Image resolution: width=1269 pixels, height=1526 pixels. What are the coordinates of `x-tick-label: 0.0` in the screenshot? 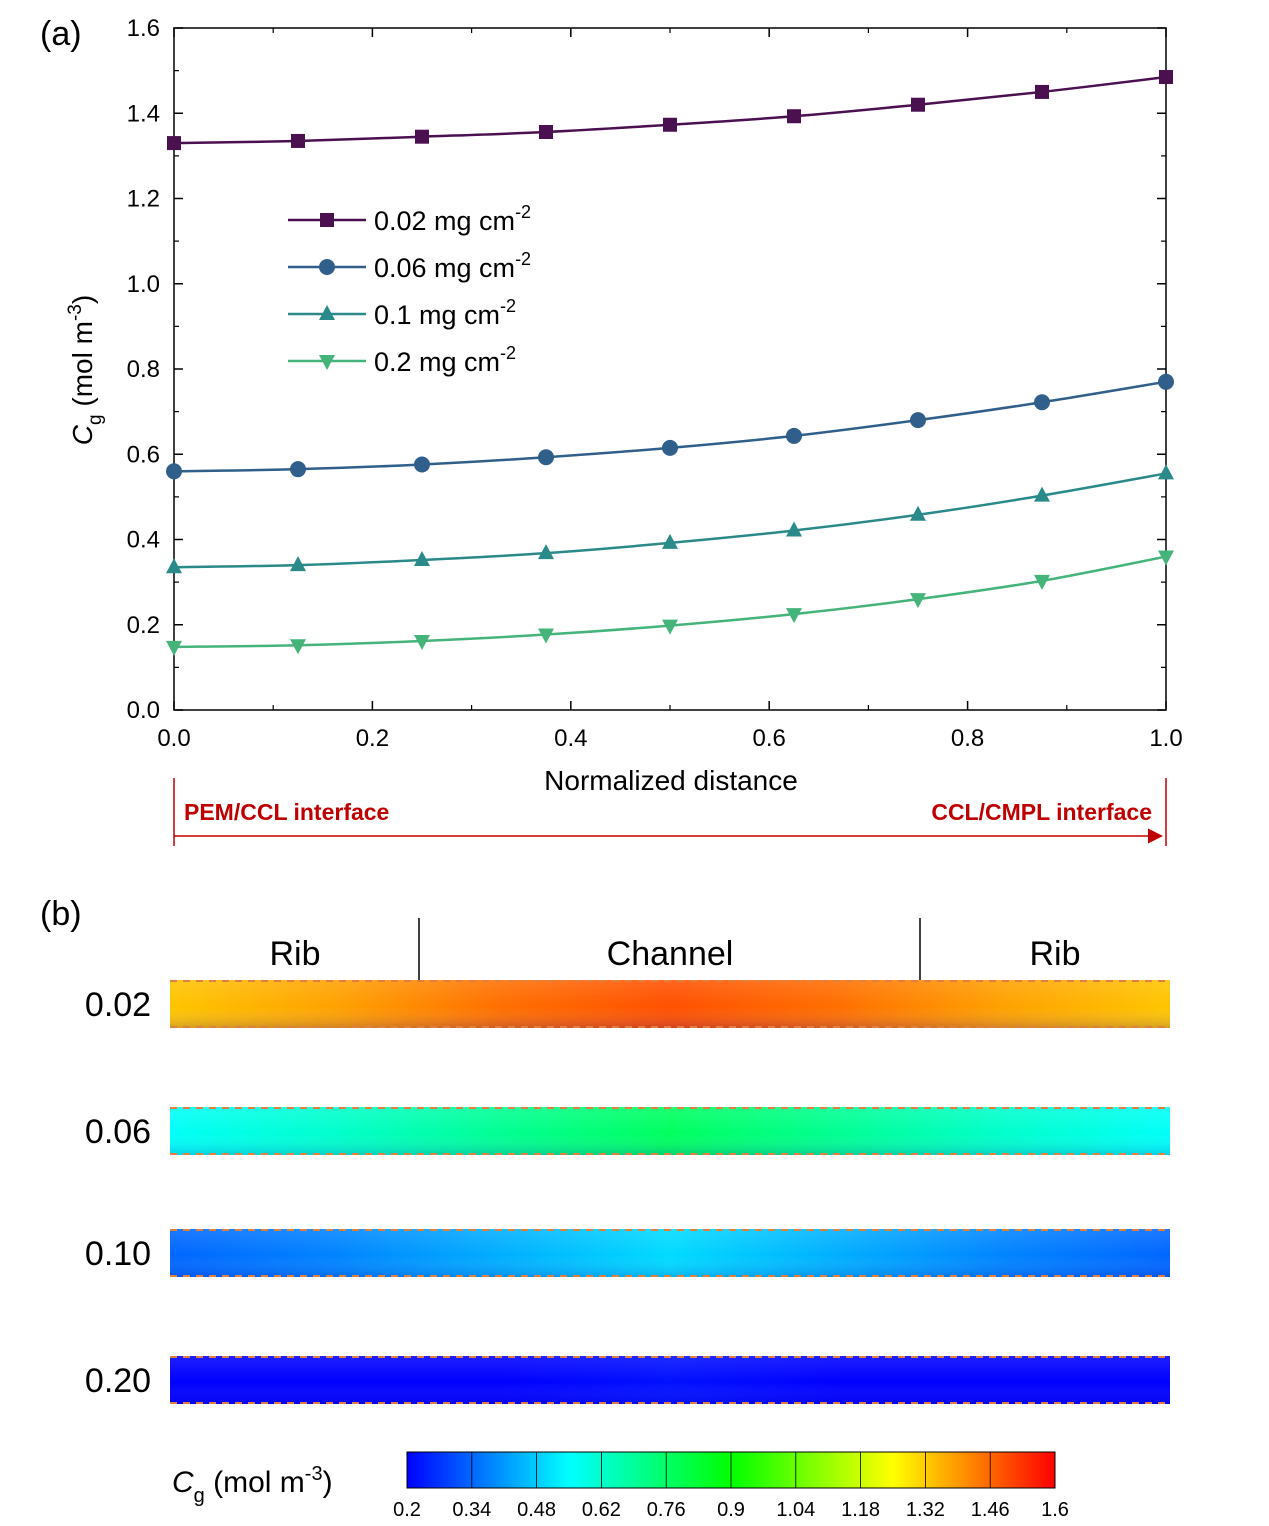 It's located at (173, 738).